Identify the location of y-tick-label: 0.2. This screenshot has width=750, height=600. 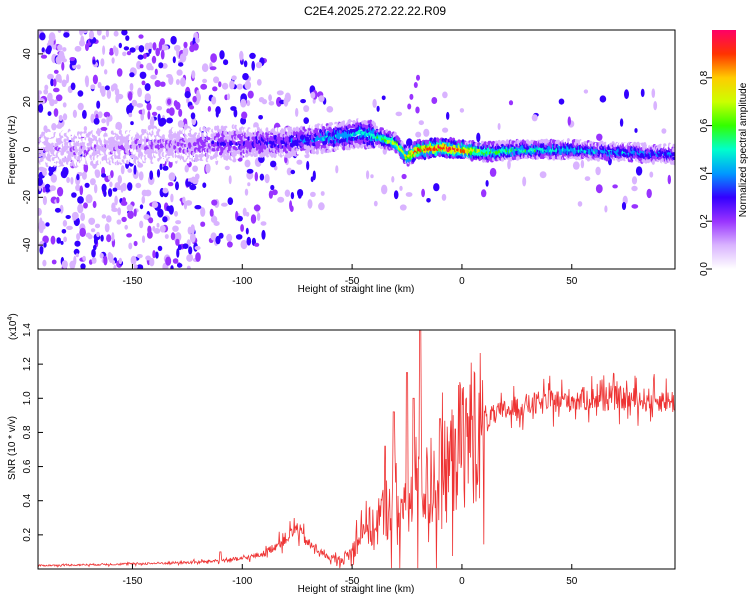
(27, 534).